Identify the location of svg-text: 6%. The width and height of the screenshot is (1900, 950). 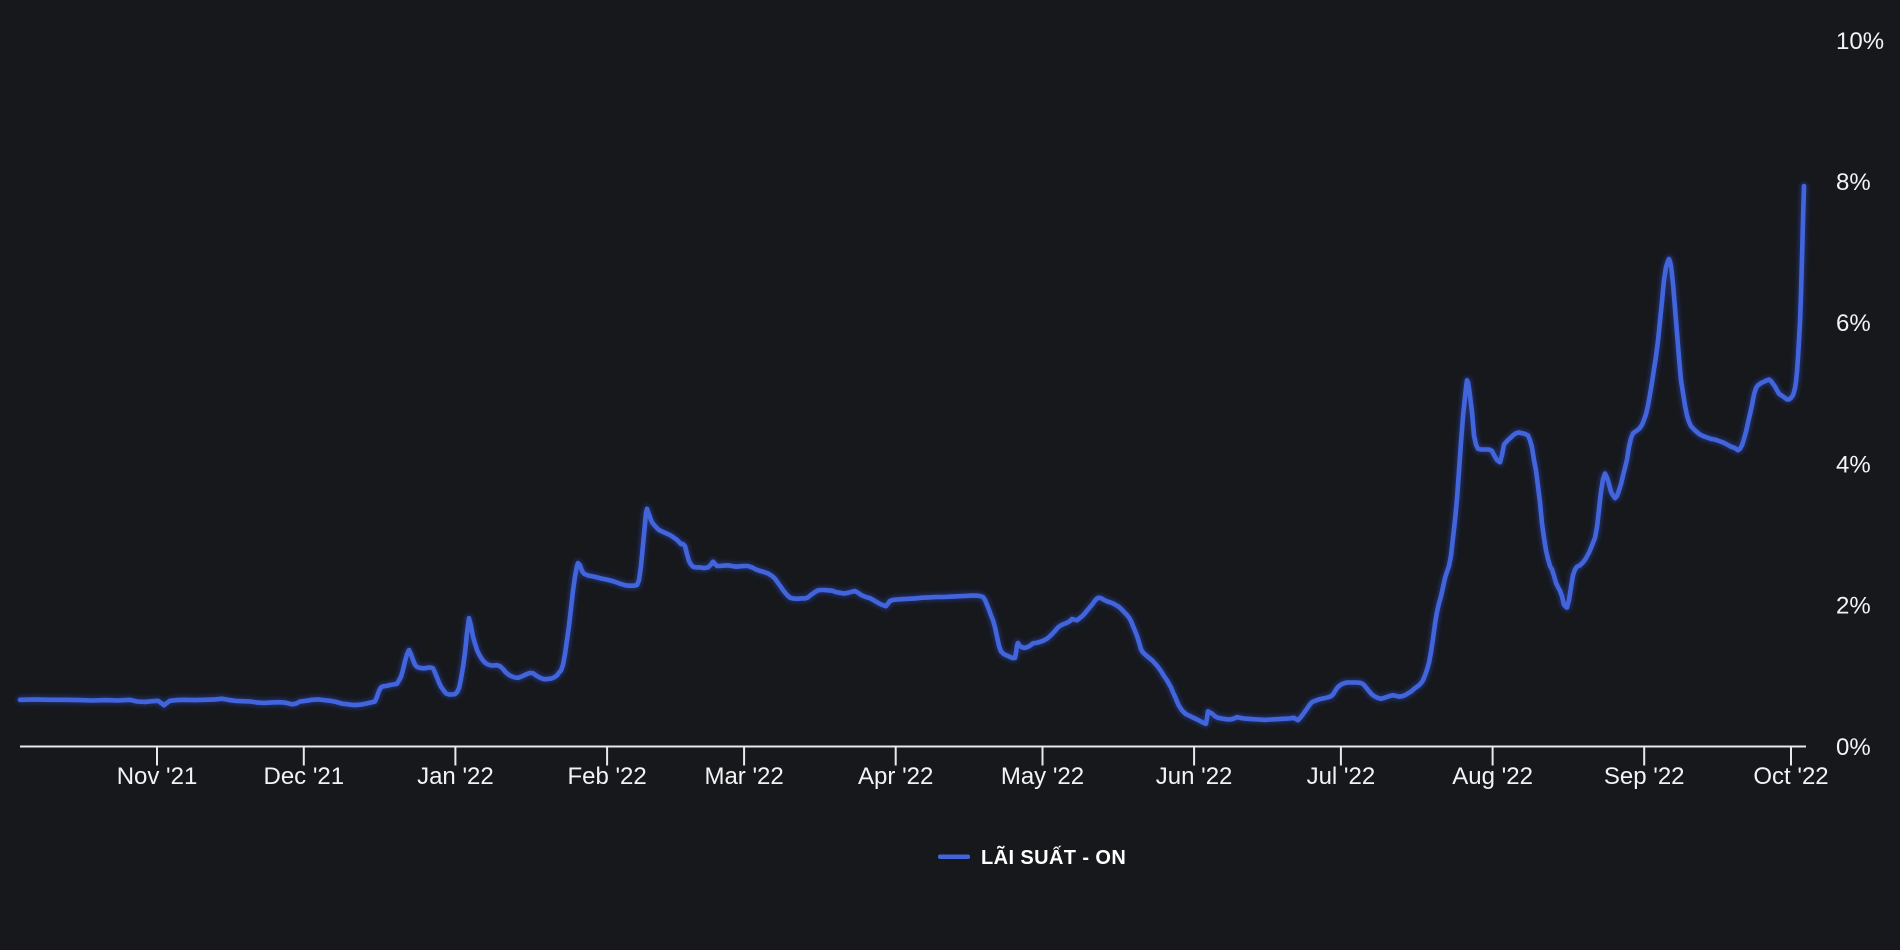
(1853, 323).